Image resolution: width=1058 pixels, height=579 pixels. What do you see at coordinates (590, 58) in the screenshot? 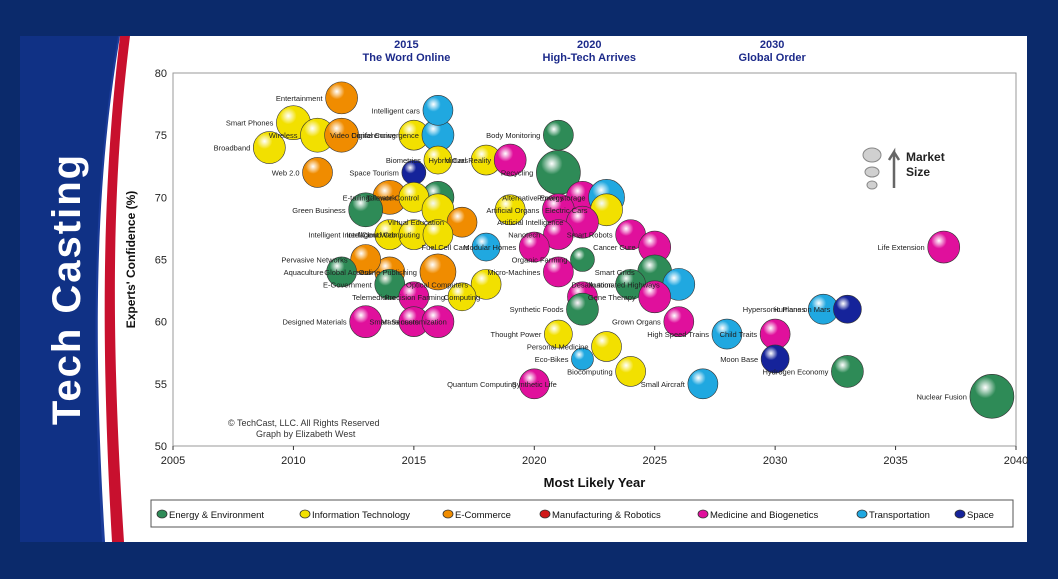
I see `era-label: High-Tech Arrives` at bounding box center [590, 58].